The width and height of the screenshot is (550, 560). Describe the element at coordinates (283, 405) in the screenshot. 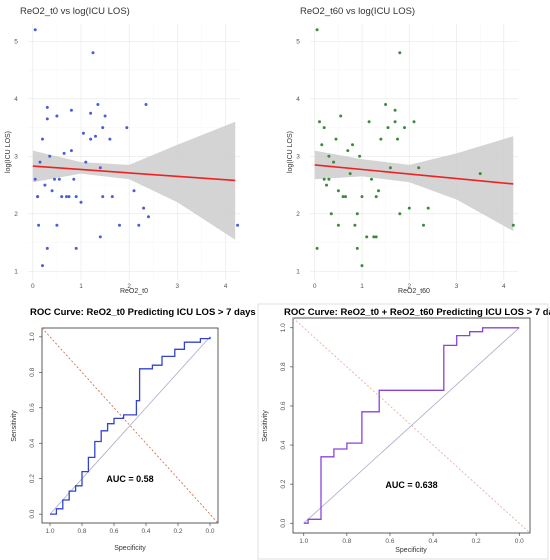

I see `y-tick-label: 0.6` at that location.